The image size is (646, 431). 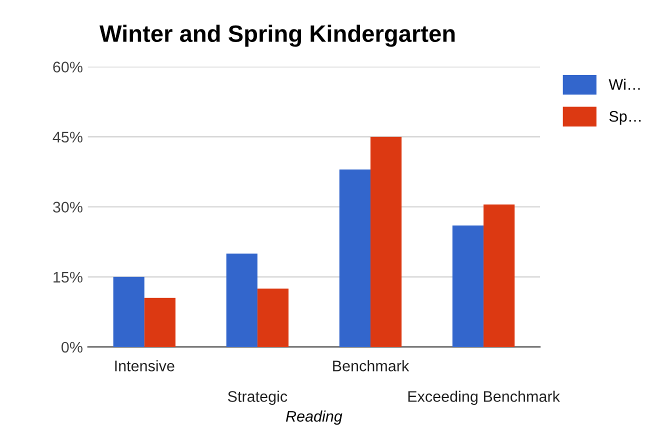 I want to click on x-tick-label: Benchmark, so click(x=371, y=366).